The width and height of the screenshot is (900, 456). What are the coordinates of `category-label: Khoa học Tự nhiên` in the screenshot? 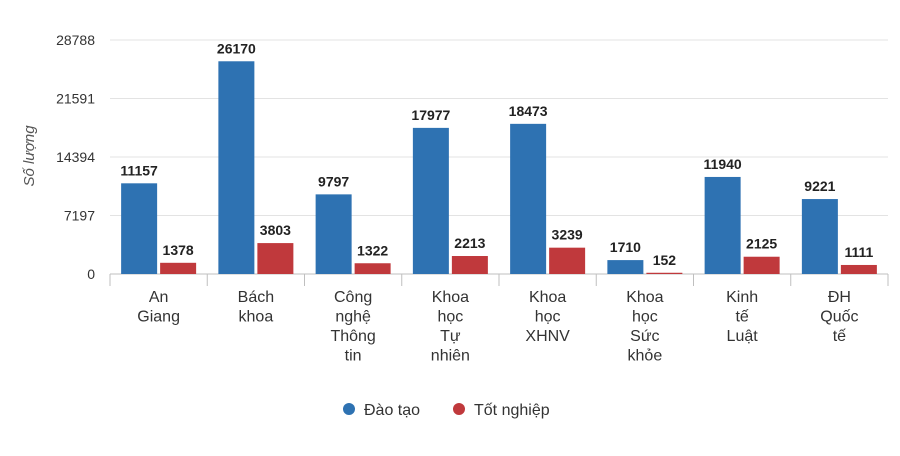 It's located at (450, 327).